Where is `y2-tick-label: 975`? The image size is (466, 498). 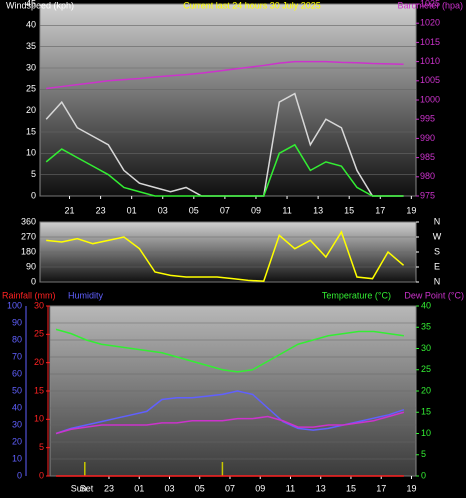
y2-tick-label: 975 is located at coordinates (427, 195).